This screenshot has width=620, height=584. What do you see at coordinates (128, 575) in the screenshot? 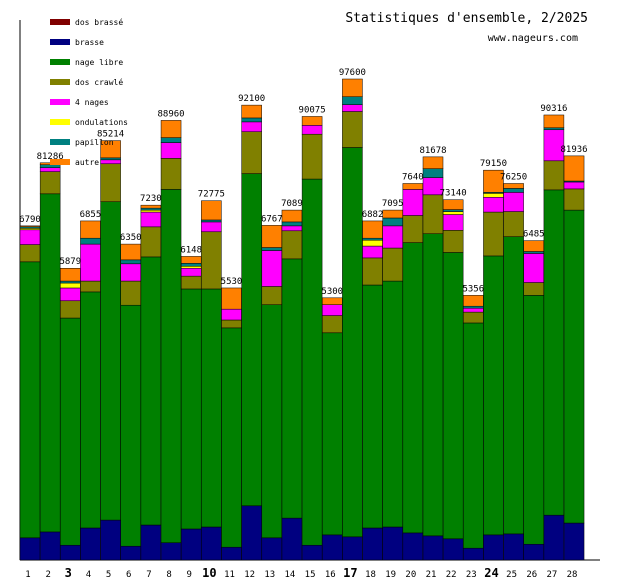
I see `x-tick-label: 6` at bounding box center [128, 575].